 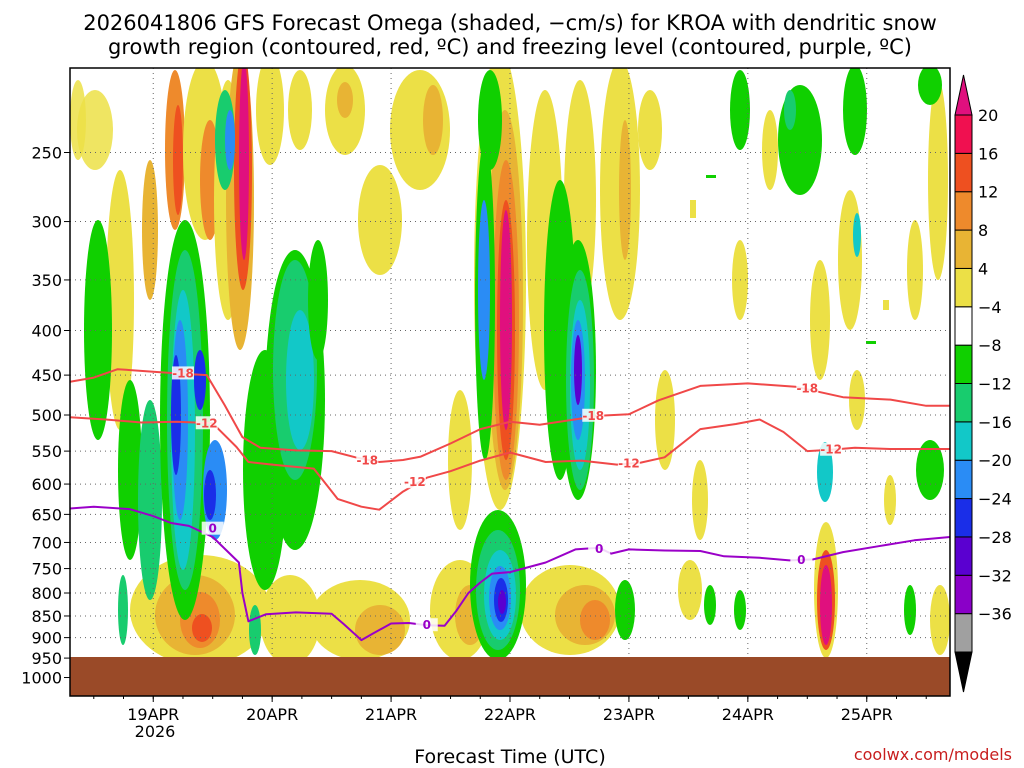 I want to click on y-tick-label: 1000, so click(x=41, y=678).